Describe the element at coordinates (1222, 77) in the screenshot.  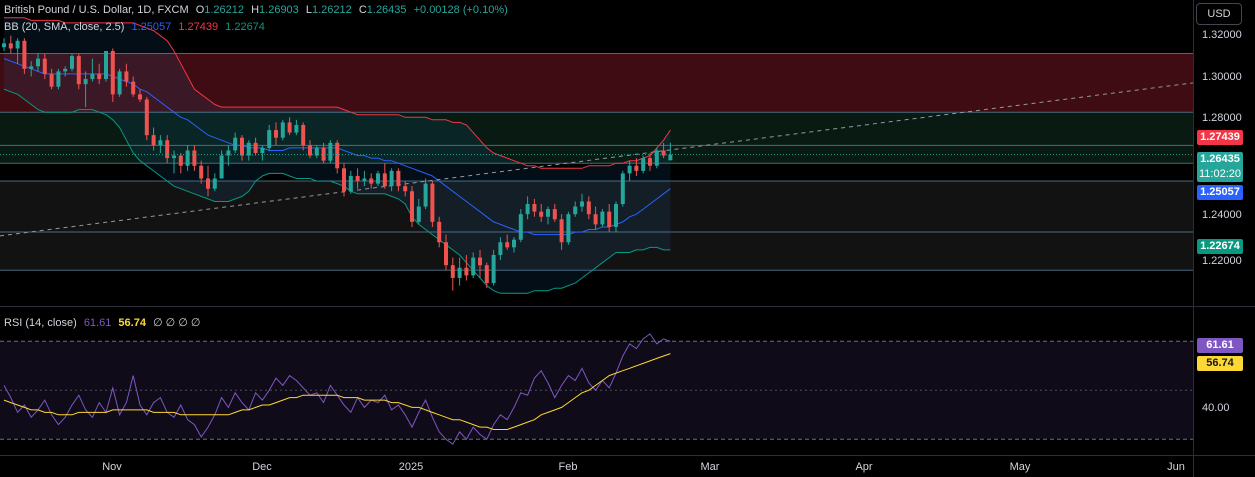
I see `price-tick: 1.30000` at that location.